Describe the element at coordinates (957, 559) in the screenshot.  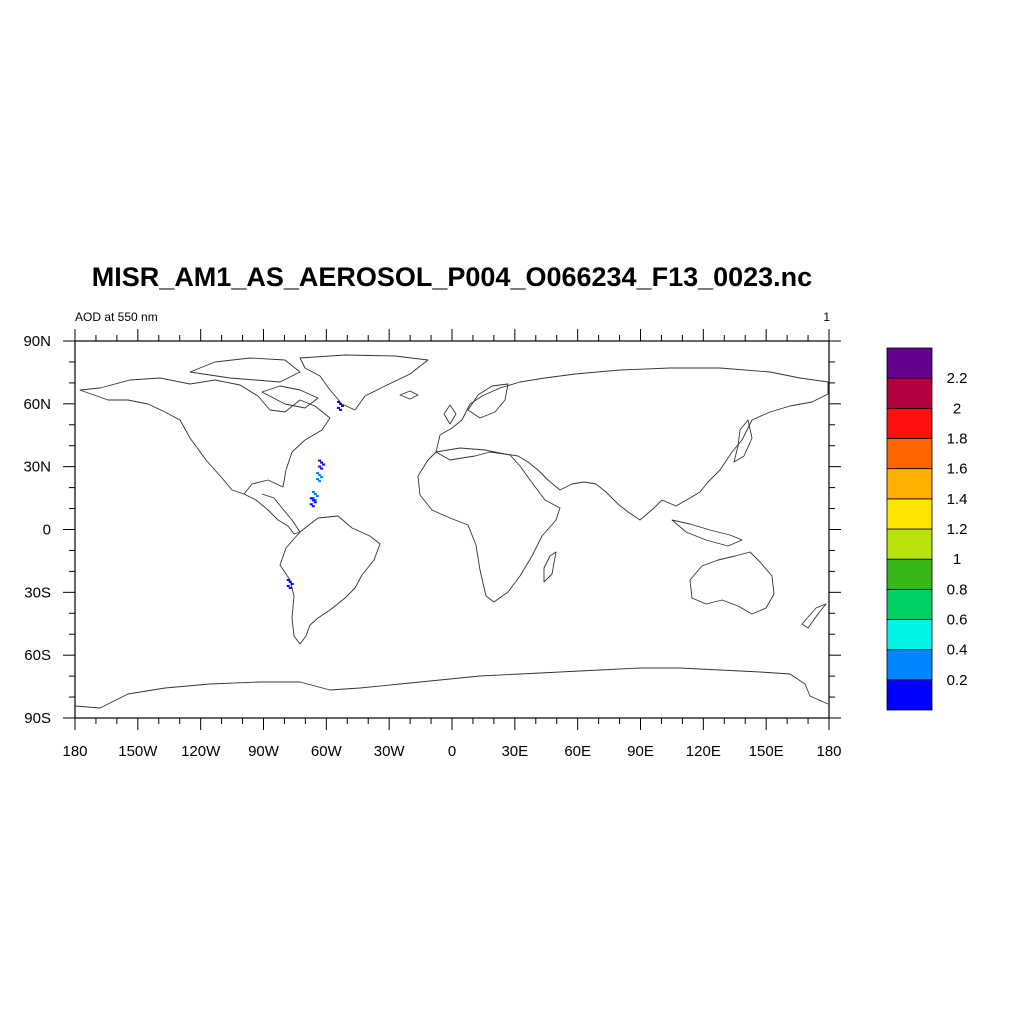
I see `colorbar-label: 1` at that location.